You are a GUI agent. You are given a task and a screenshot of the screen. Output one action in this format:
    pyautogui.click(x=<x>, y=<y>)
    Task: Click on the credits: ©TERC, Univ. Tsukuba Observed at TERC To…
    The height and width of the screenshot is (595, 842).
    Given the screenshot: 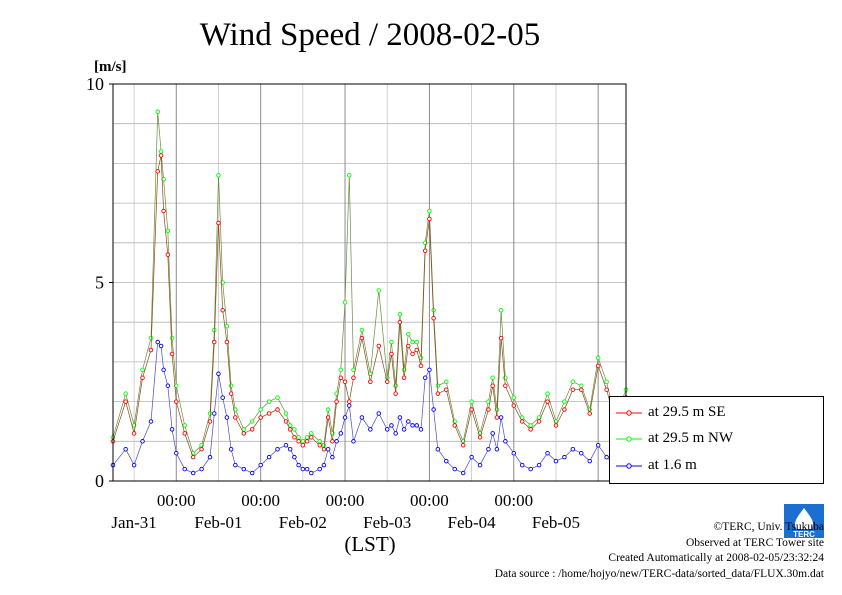 What is the action you would take?
    pyautogui.click(x=659, y=551)
    